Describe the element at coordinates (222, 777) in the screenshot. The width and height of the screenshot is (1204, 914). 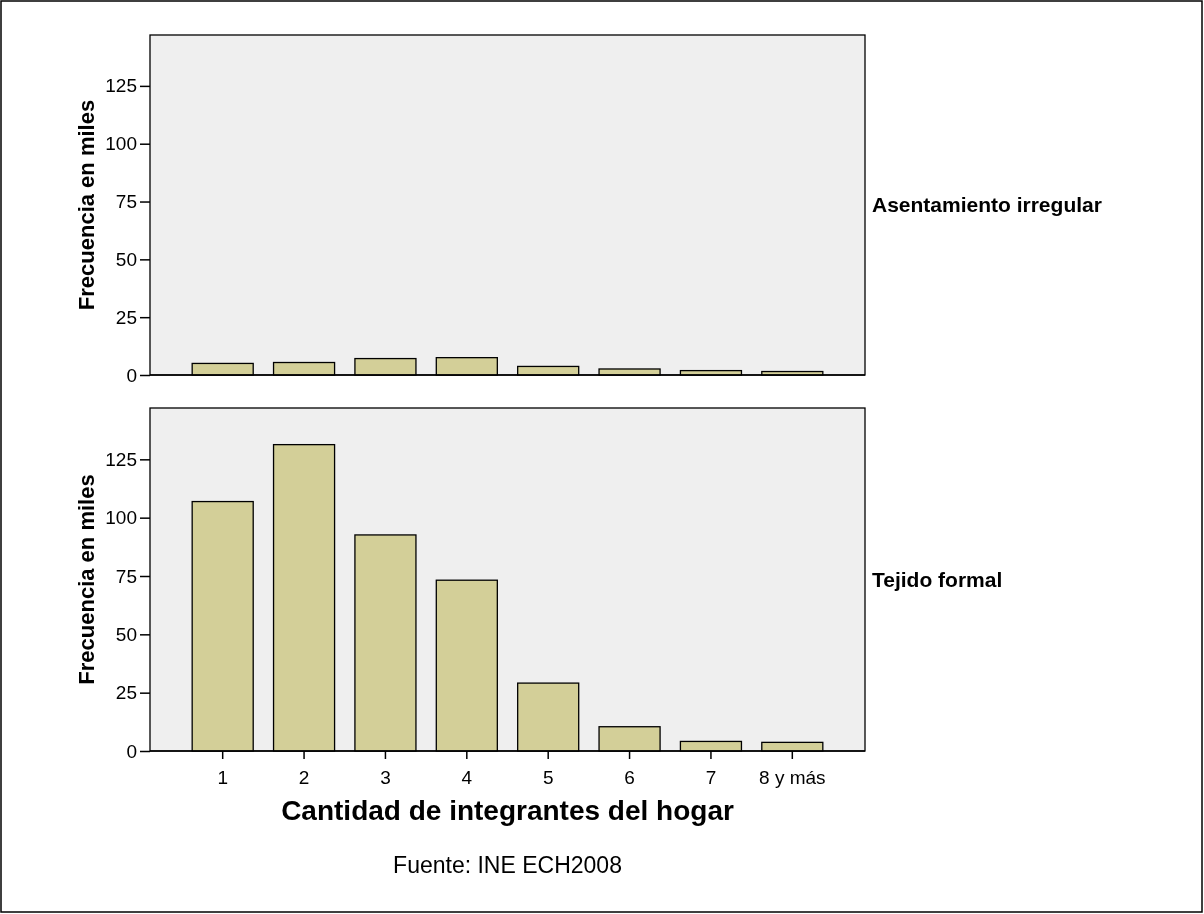
I see `x-tick-label: 1` at that location.